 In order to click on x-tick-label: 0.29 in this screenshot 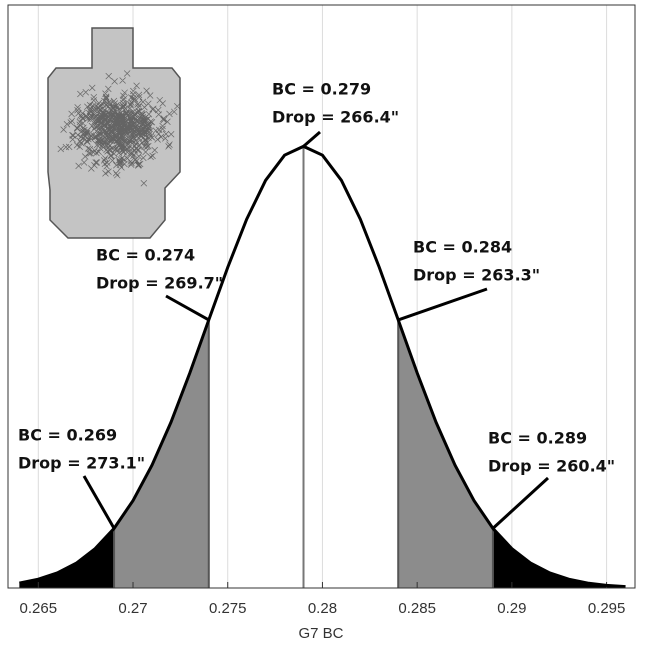, I will do `click(511, 608)`.